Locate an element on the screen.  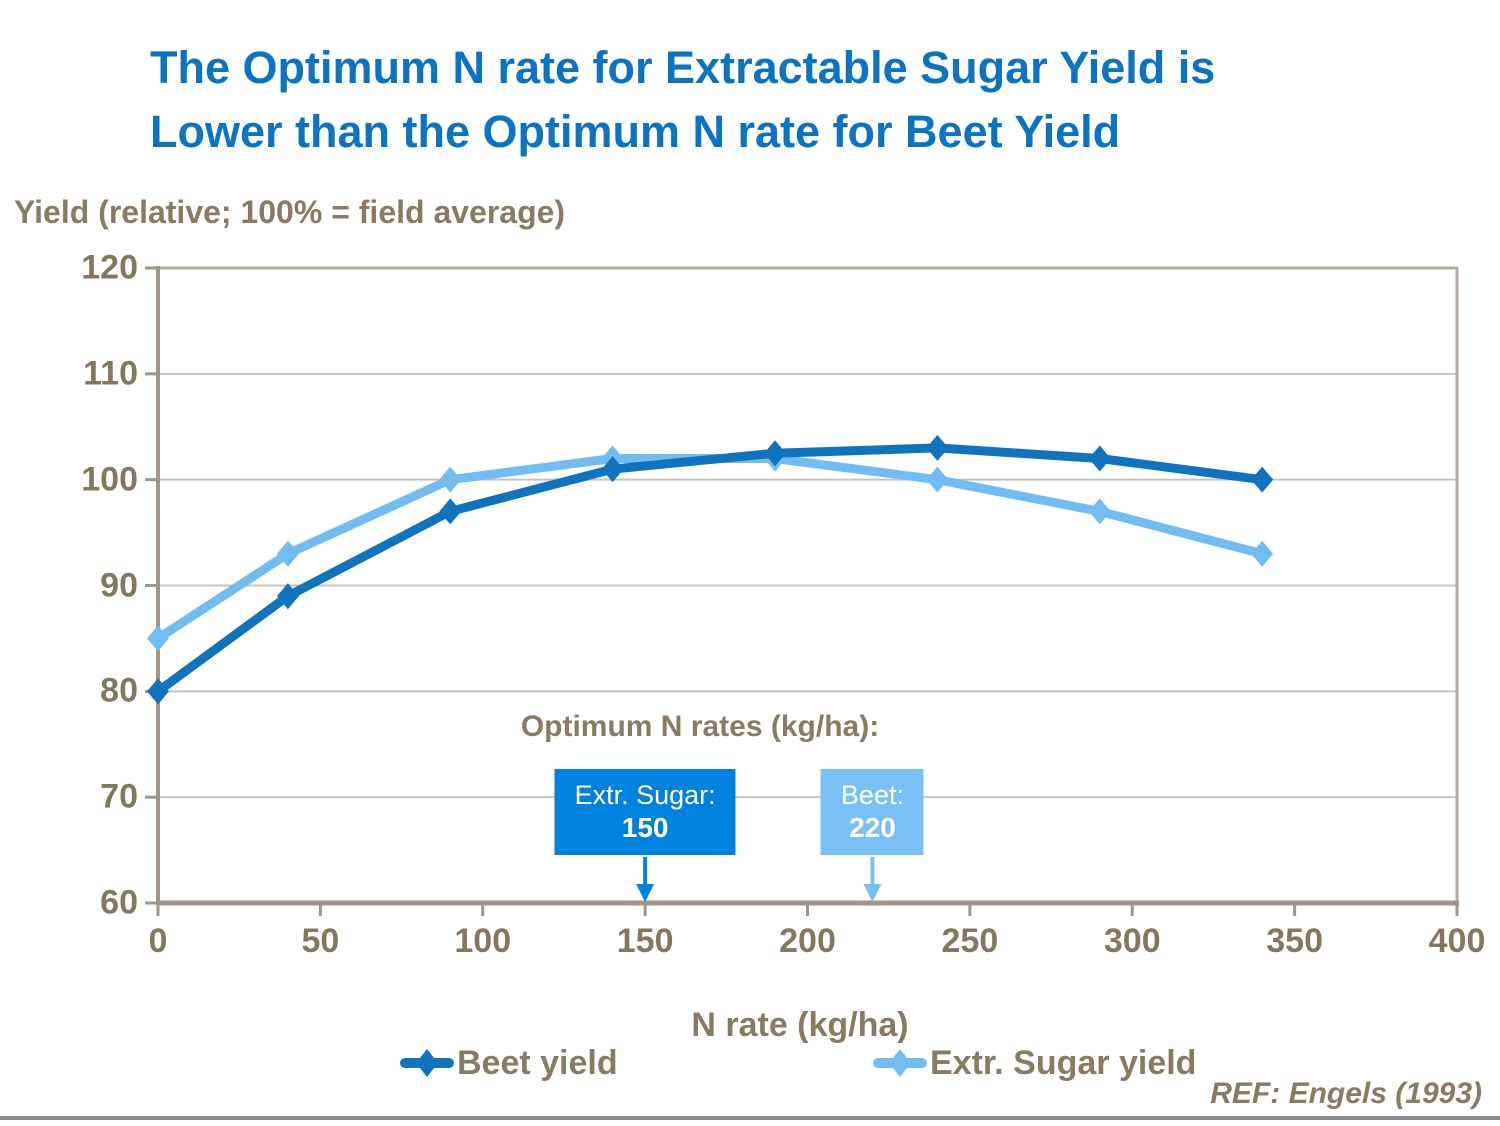
optimum-box-label: Beet: is located at coordinates (872, 795).